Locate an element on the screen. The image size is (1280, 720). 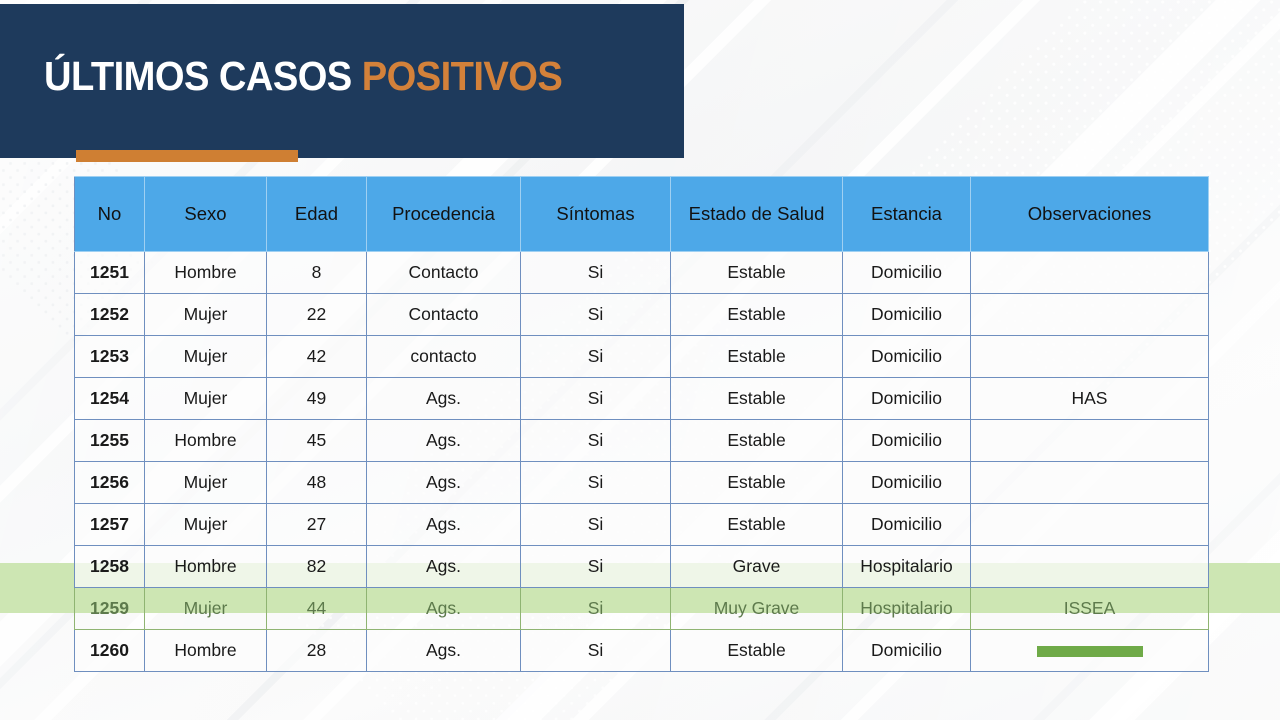
table-row: 1257 Mujer 27 Ags. Si Estable Domicilio is located at coordinates (641, 524).